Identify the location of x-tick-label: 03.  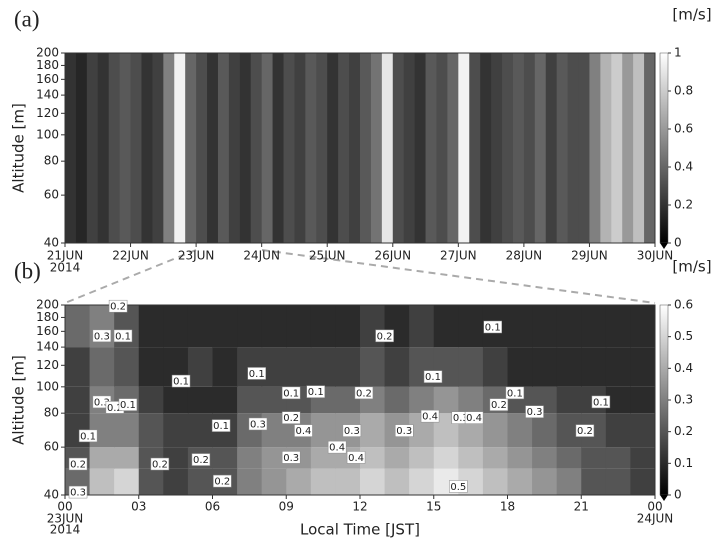
(138, 507).